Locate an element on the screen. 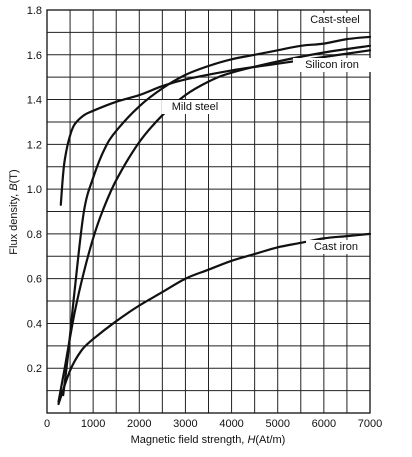 The image size is (412, 457). y-tick-label: 1.0 is located at coordinates (34, 190).